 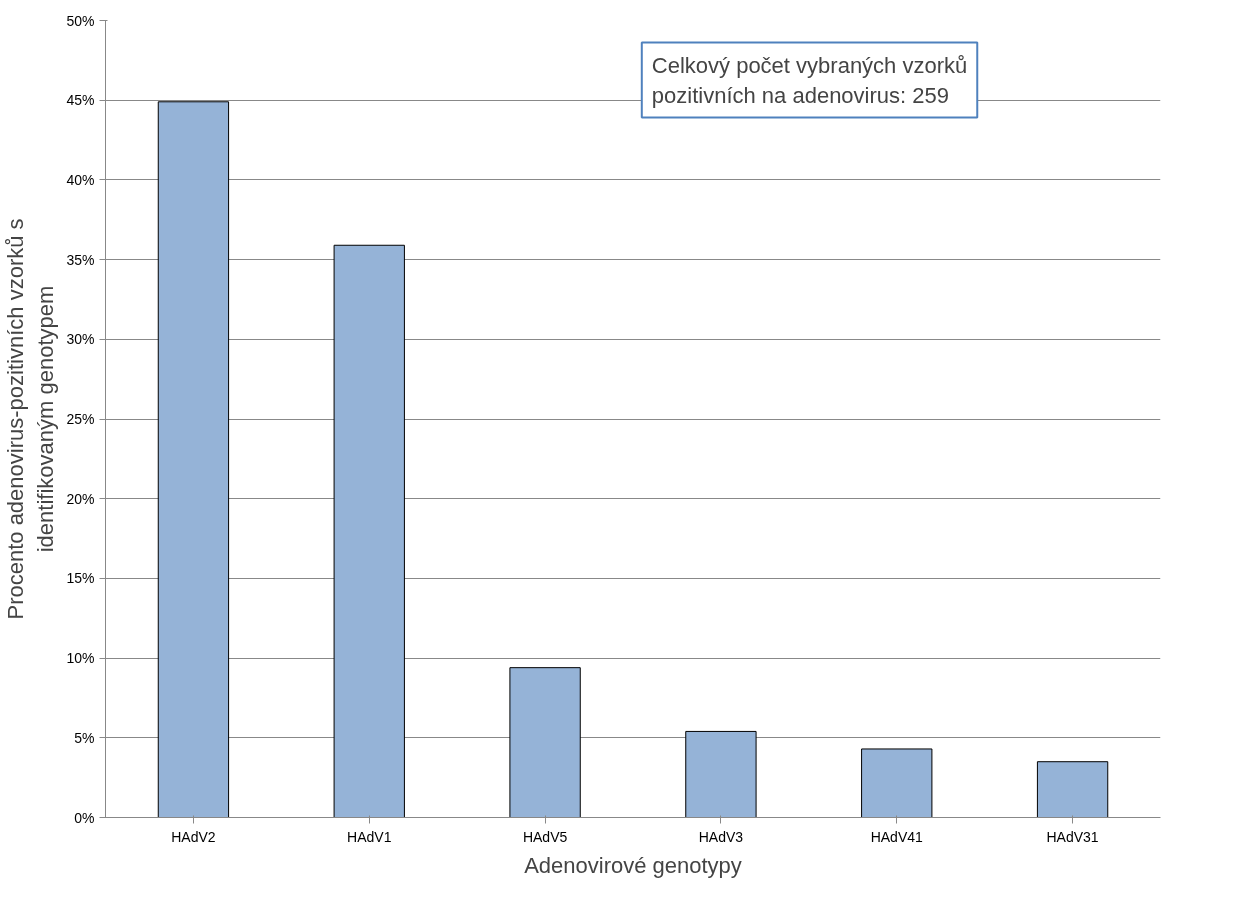 I want to click on x-tick-label: HAdV41, so click(x=897, y=836).